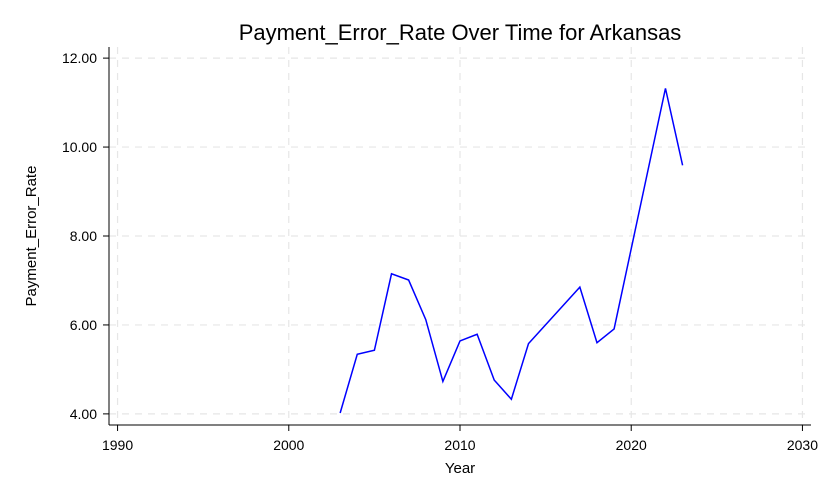  I want to click on y-tick-label: 8.00, so click(83, 236).